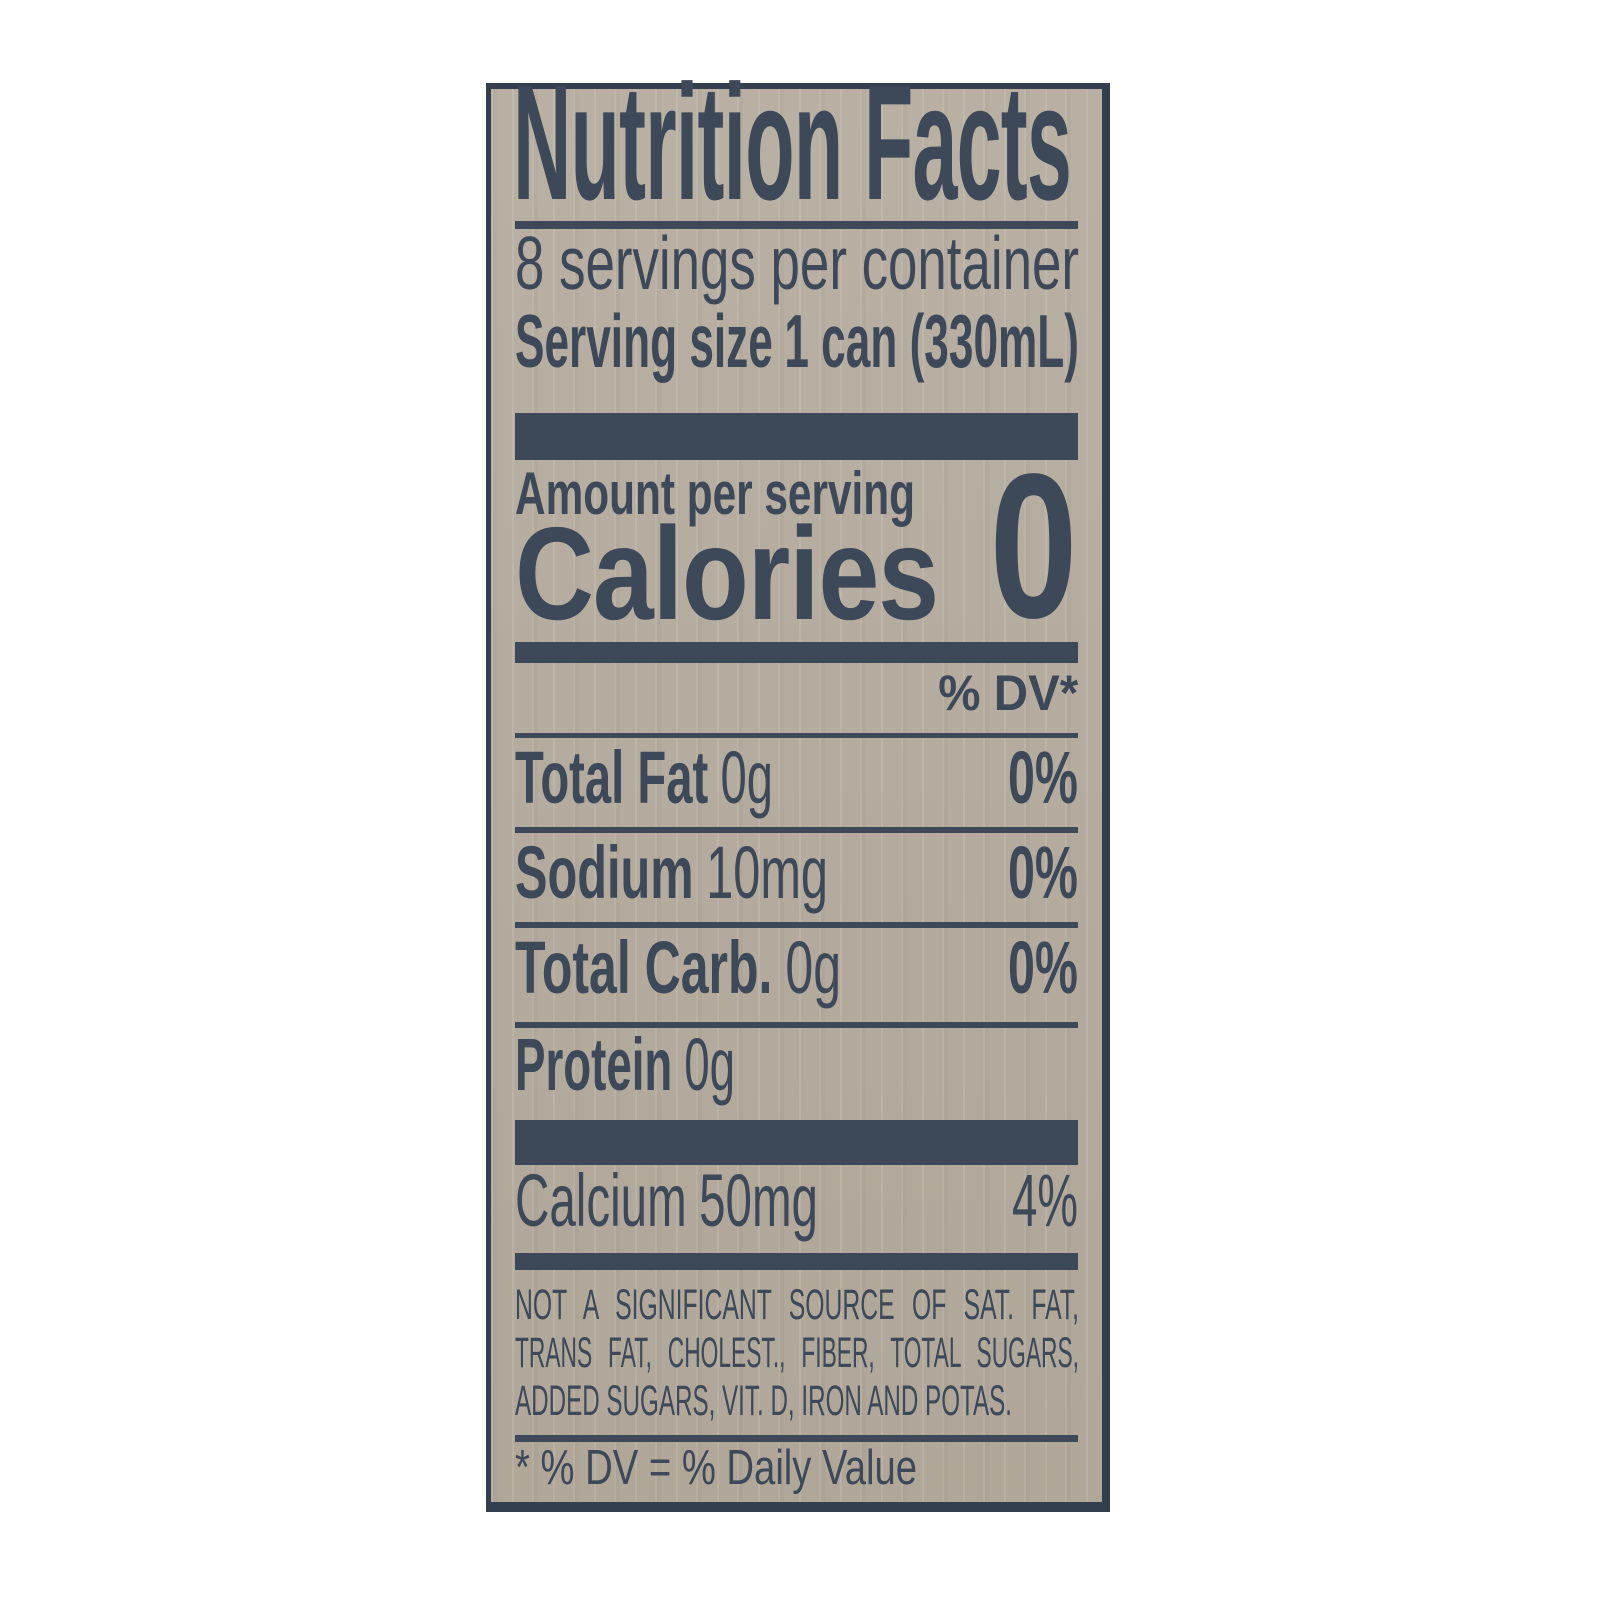 This screenshot has width=1600, height=1600. I want to click on serving-size-line: Serving size 1 can (330mL), so click(797, 341).